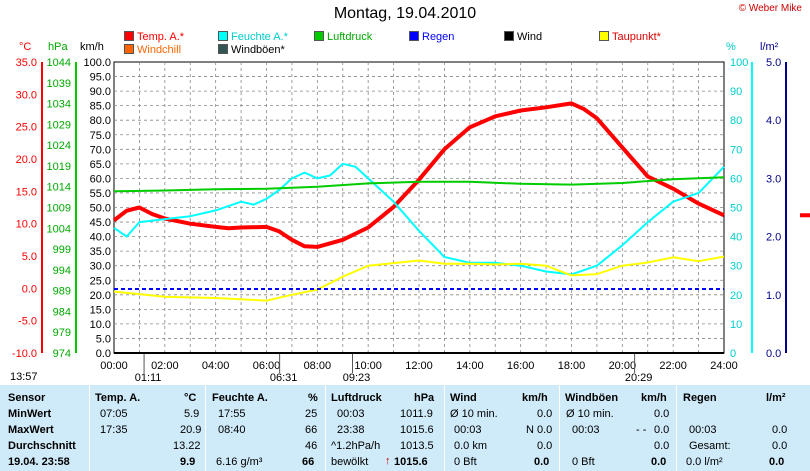 The image size is (810, 471). What do you see at coordinates (26, 192) in the screenshot?
I see `temp-tick: 15.0` at bounding box center [26, 192].